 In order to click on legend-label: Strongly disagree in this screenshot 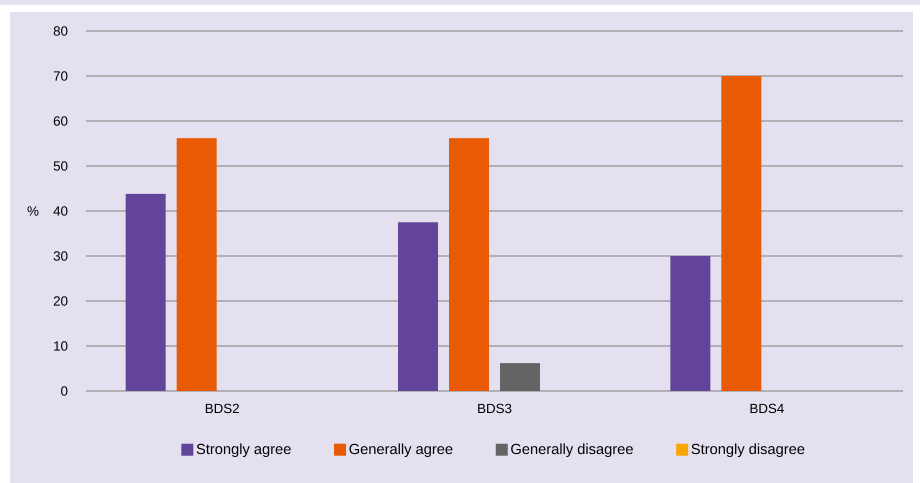, I will do `click(748, 450)`.